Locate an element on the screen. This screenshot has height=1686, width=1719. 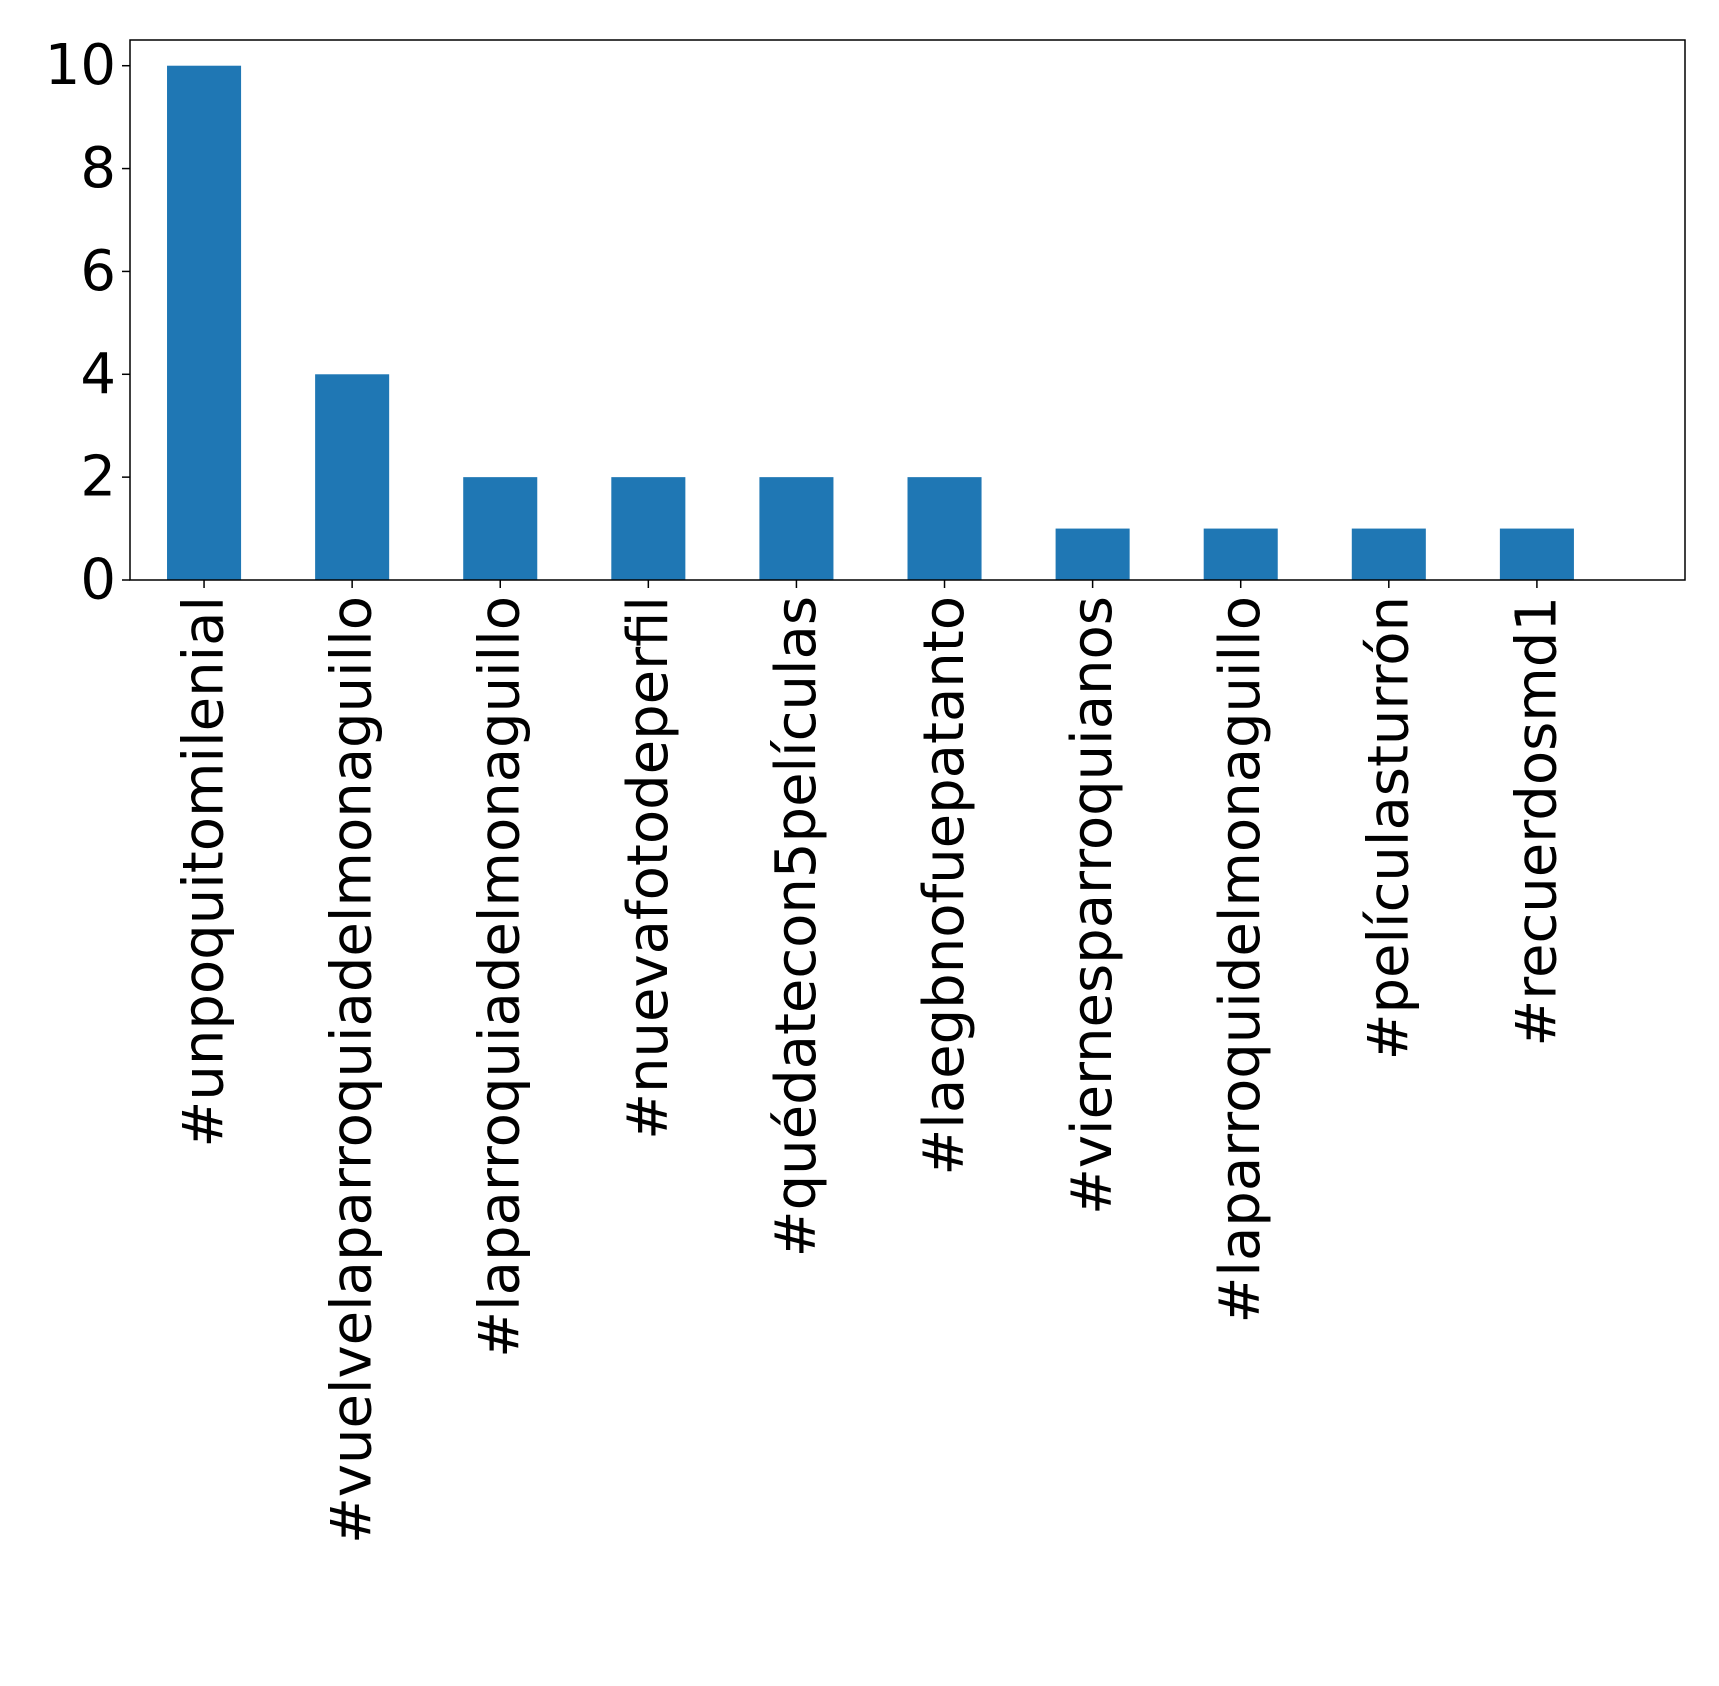
y-tick-label-10: 10 is located at coordinates (80, 65).